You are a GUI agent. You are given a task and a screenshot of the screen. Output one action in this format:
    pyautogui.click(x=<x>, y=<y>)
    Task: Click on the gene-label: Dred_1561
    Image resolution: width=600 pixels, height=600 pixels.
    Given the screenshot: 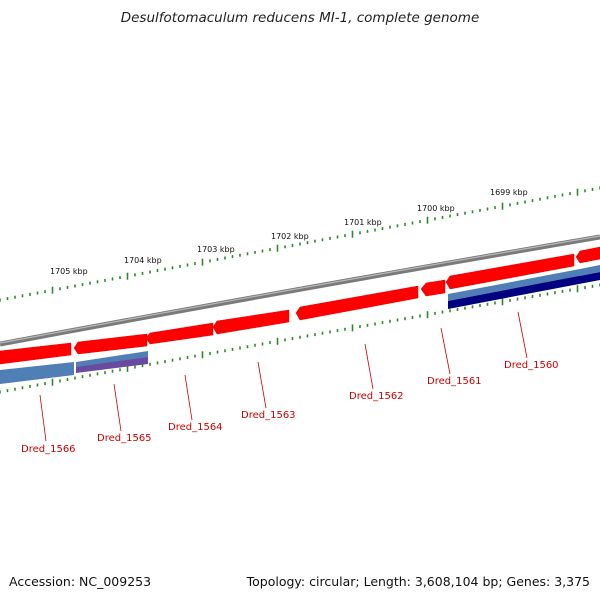 What is the action you would take?
    pyautogui.click(x=454, y=381)
    